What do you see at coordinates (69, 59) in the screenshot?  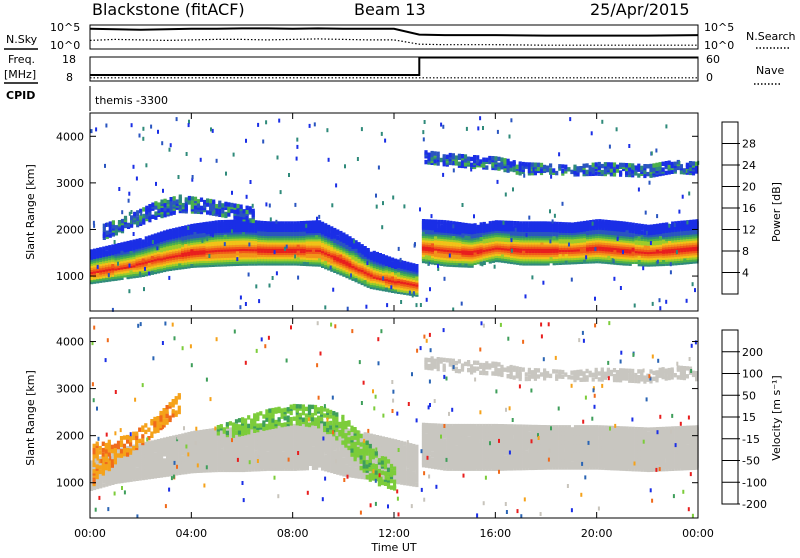 I see `freq-tick-top: 18` at bounding box center [69, 59].